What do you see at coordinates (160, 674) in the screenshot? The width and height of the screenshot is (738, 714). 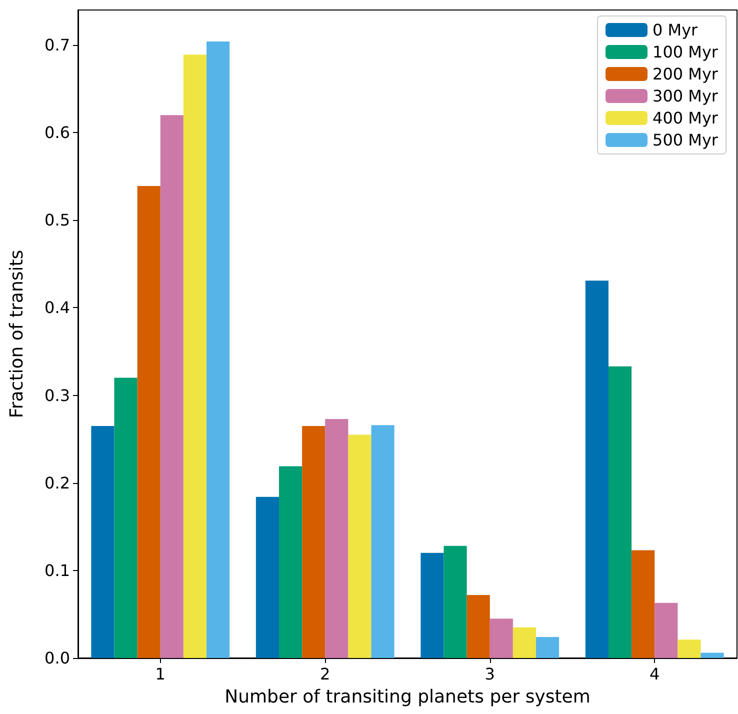 I see `x-tick-label: 1` at bounding box center [160, 674].